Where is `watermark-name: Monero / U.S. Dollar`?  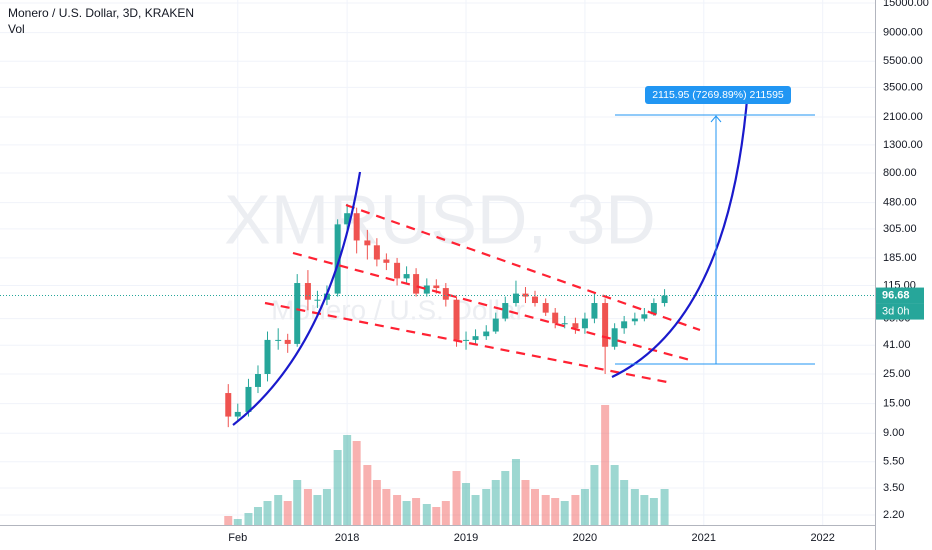 watermark-name: Monero / U.S. Dollar is located at coordinates (398, 309).